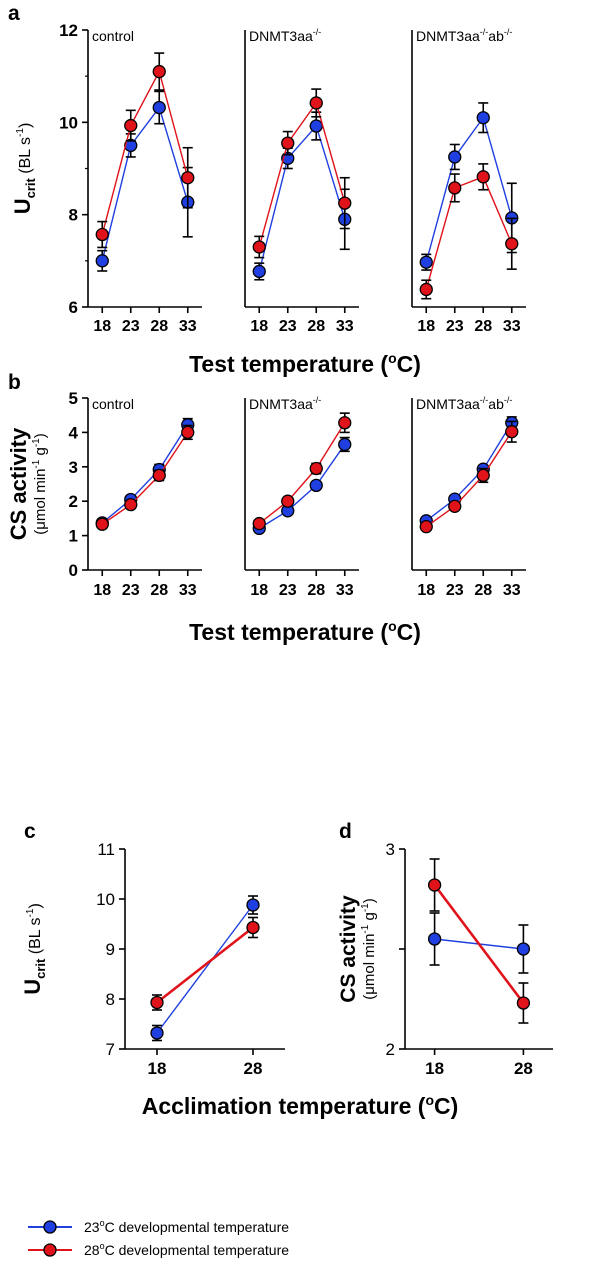  Describe the element at coordinates (73, 570) in the screenshot. I see `y-tick-label: 0` at that location.